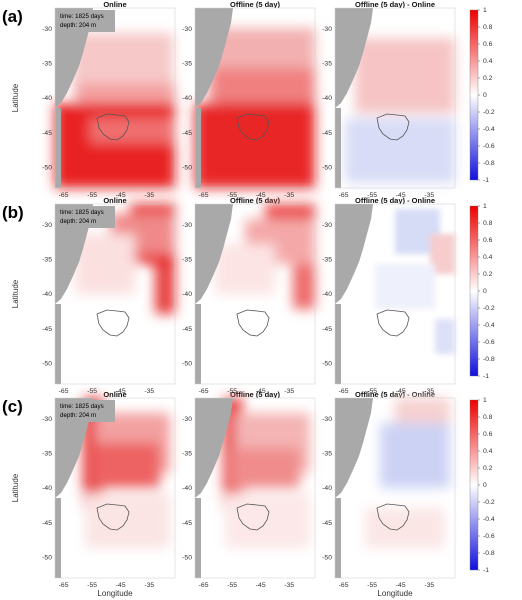 The height and width of the screenshot is (600, 522). What do you see at coordinates (474, 291) in the screenshot?
I see `colorbar-gradient` at bounding box center [474, 291].